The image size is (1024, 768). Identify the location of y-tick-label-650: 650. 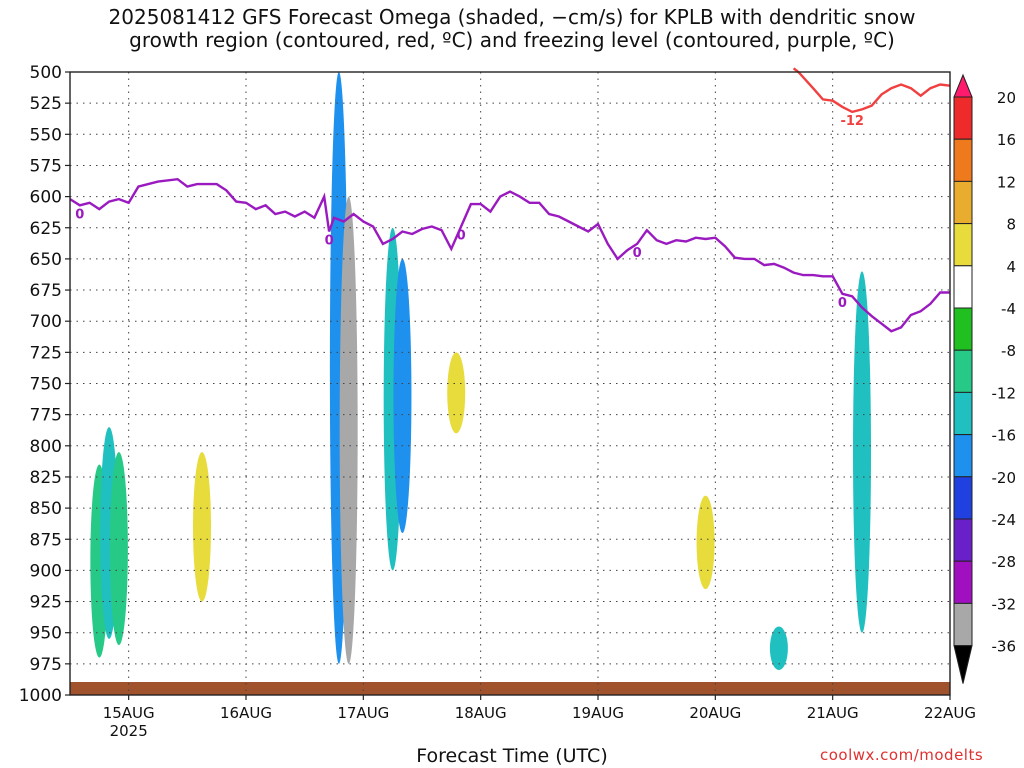
(46, 260).